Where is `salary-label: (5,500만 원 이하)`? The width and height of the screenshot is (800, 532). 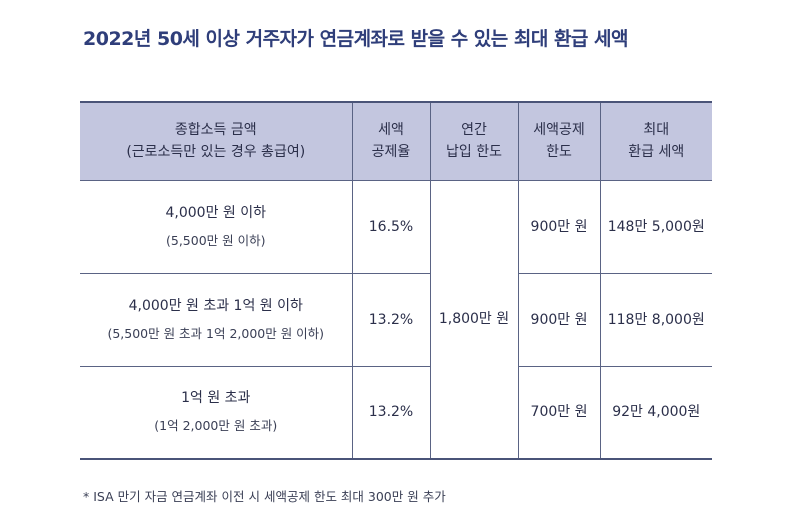 salary-label: (5,500만 원 이하) is located at coordinates (216, 240).